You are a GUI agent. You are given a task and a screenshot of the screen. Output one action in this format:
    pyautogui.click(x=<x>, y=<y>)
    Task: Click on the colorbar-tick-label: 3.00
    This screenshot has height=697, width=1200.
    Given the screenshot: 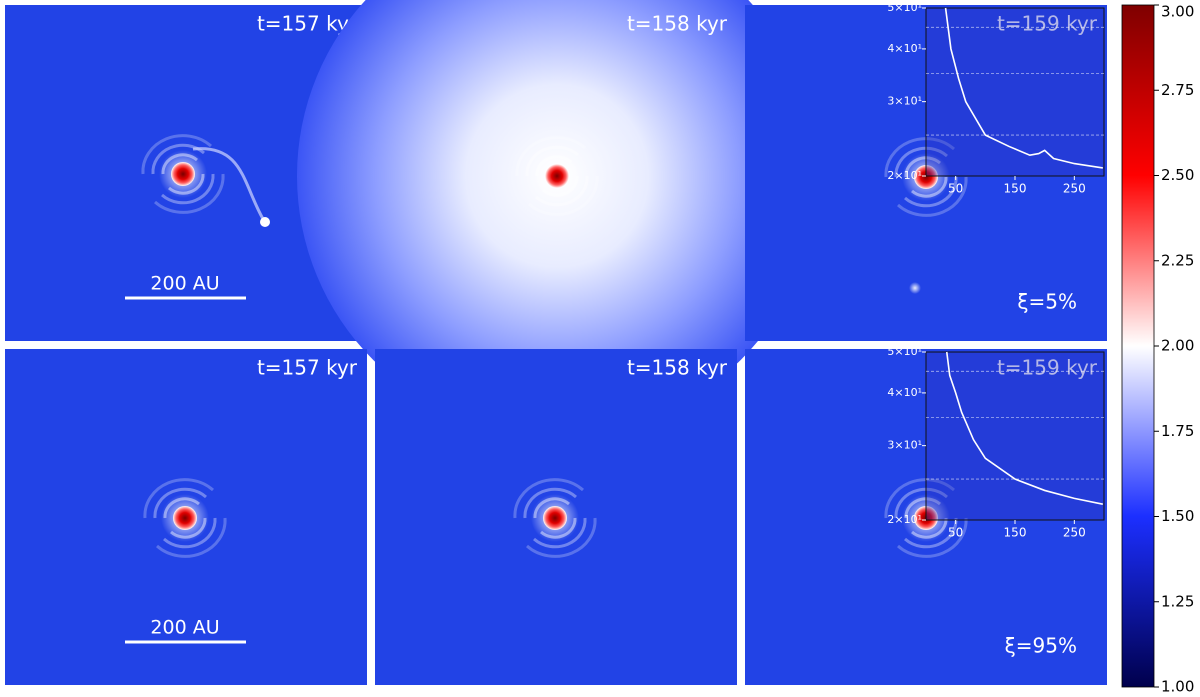 What is the action you would take?
    pyautogui.click(x=1177, y=12)
    